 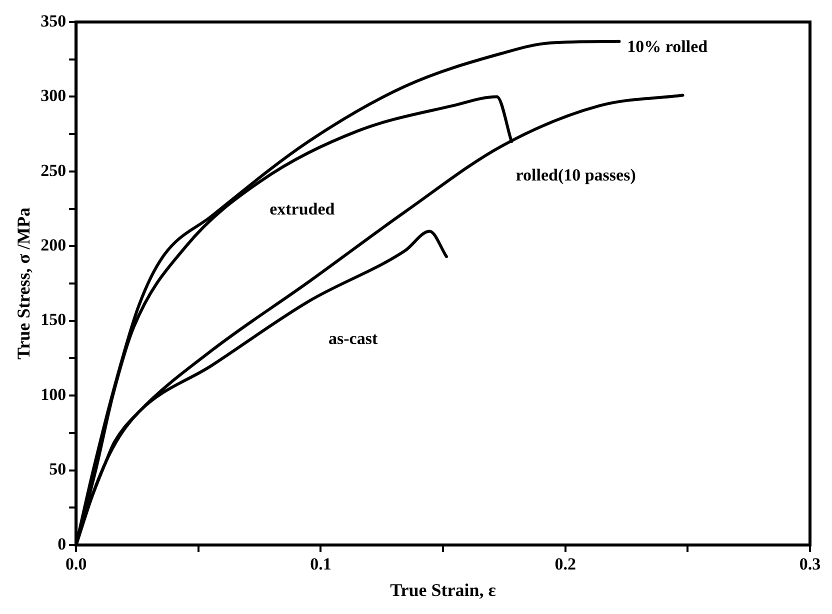 I want to click on series-label: 10% rolled, so click(x=667, y=46).